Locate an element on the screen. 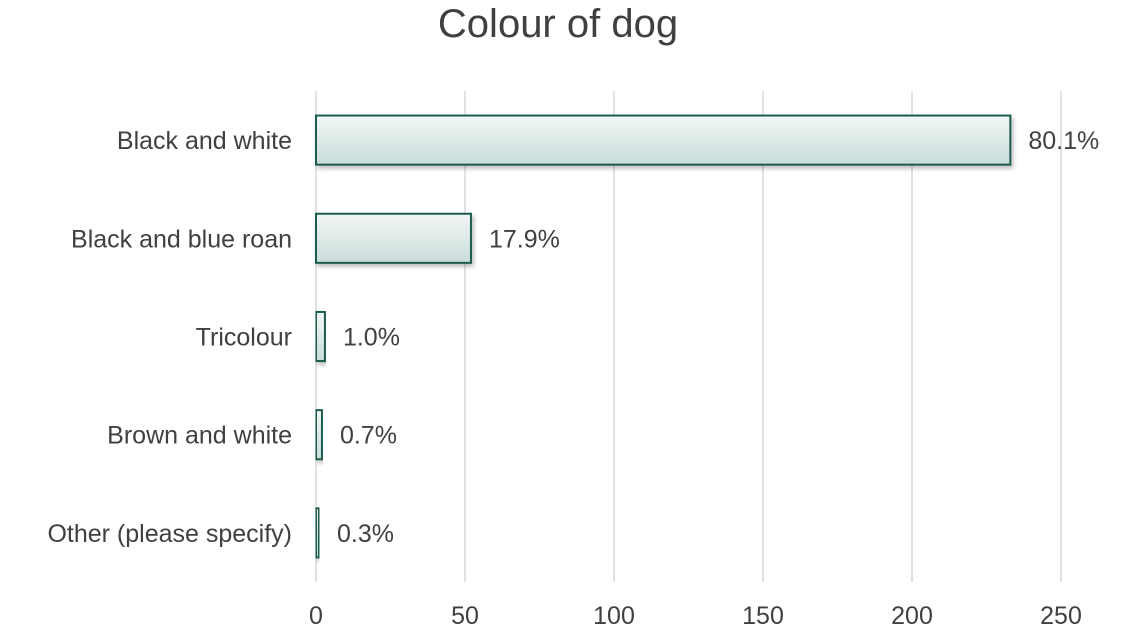  x-tick-label: 0 is located at coordinates (316, 616).